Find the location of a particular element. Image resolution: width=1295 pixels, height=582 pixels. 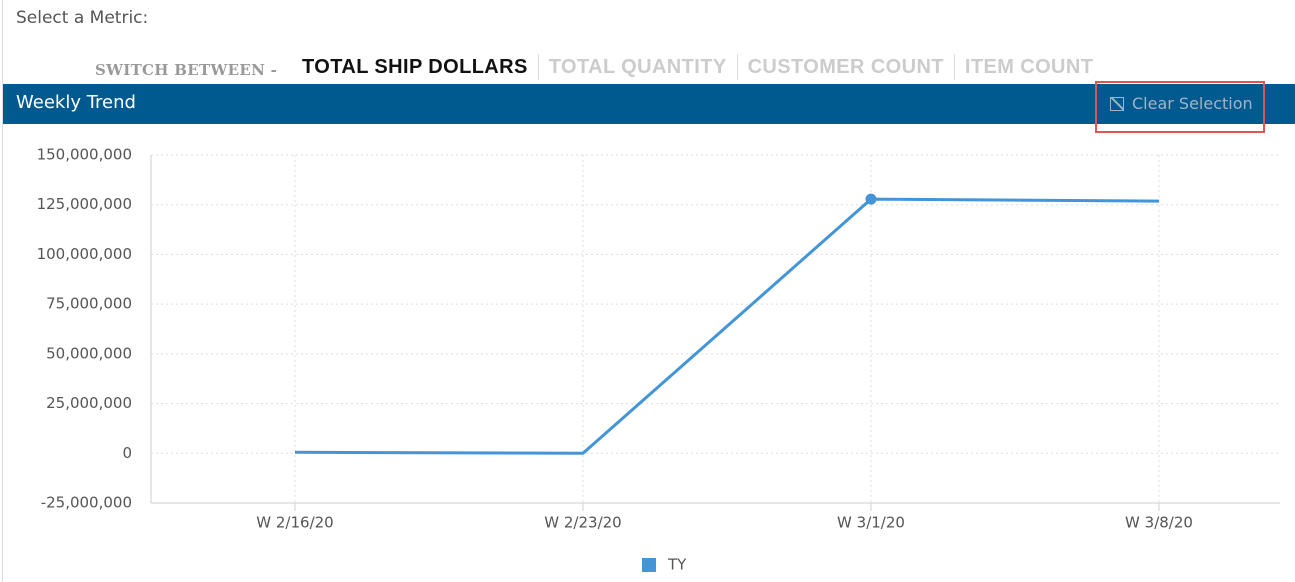

y-tick-label: 25,000,000 is located at coordinates (89, 403).